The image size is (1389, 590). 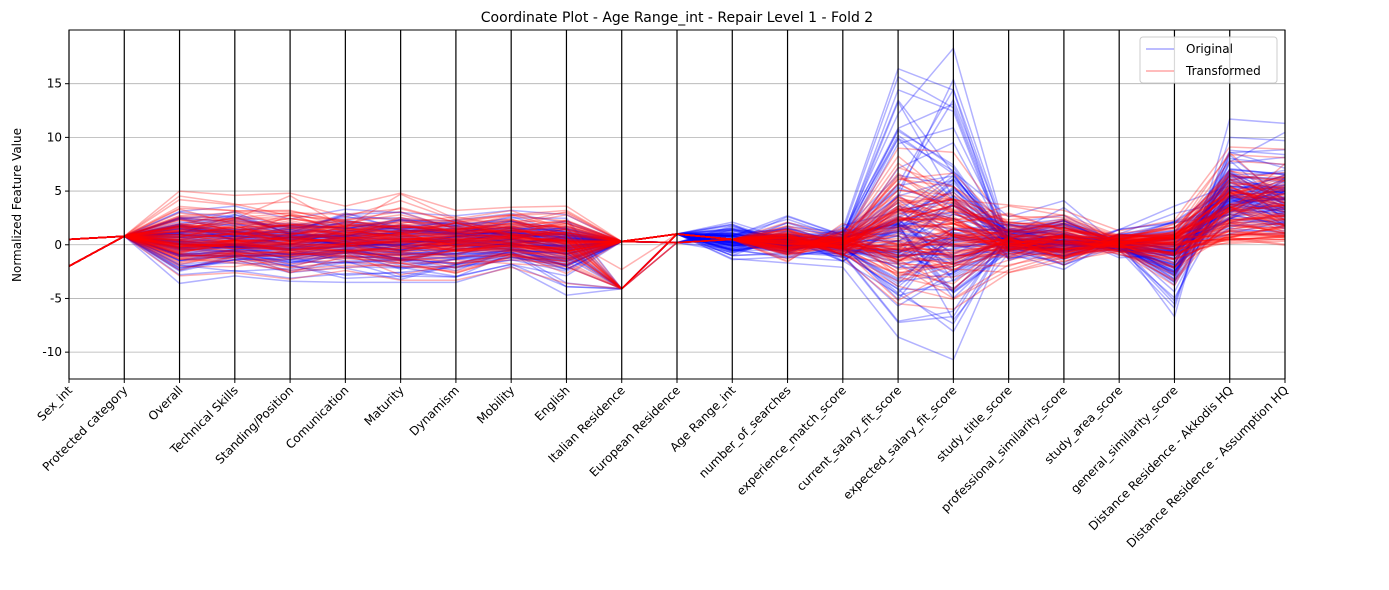 I want to click on y-tick-label: 15, so click(x=54, y=84).